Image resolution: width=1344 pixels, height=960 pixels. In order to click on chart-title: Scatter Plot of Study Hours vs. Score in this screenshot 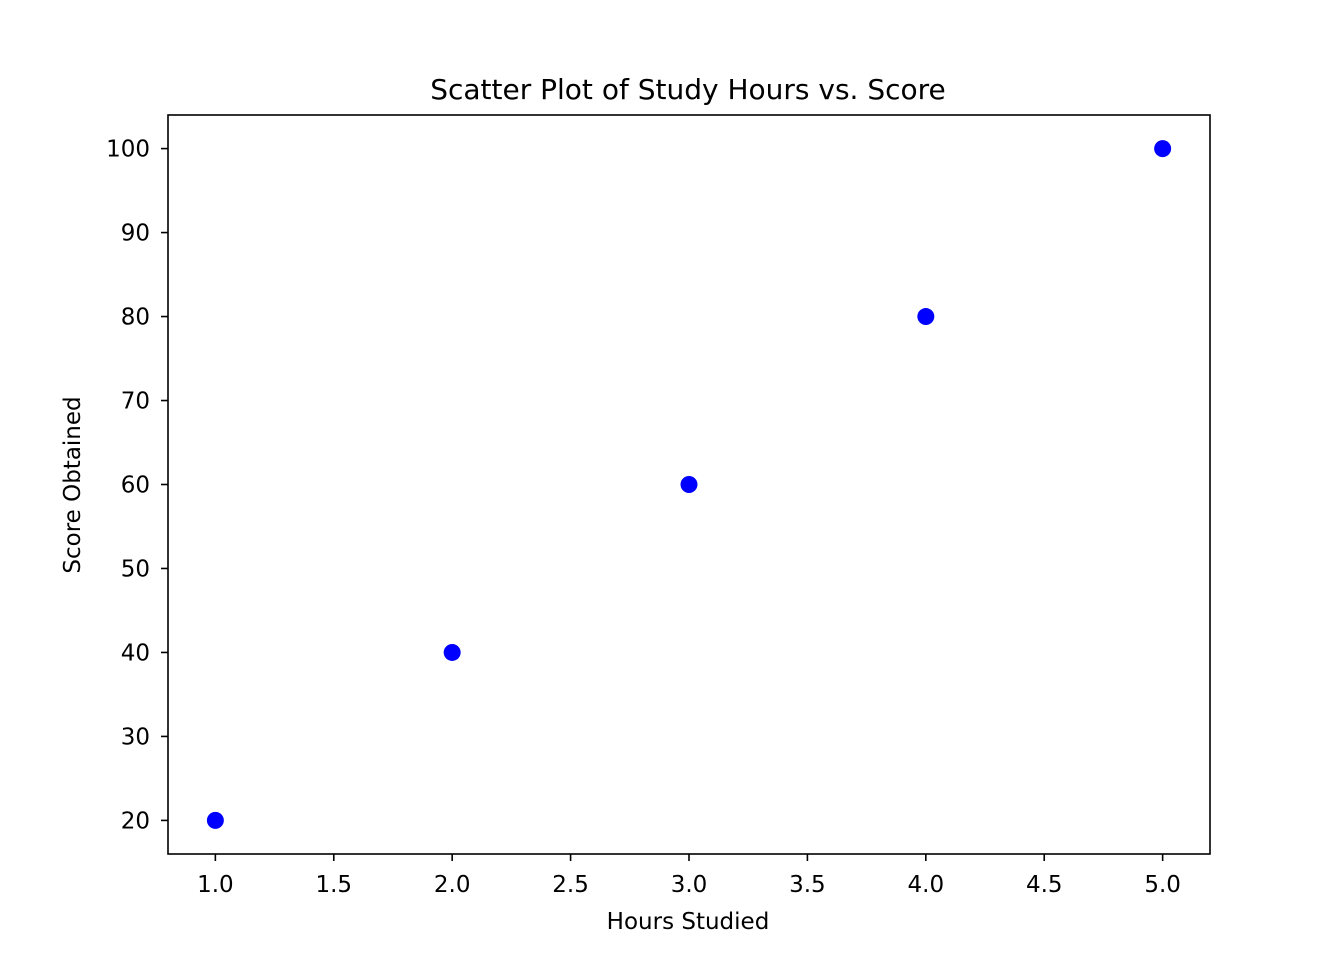, I will do `click(688, 89)`.